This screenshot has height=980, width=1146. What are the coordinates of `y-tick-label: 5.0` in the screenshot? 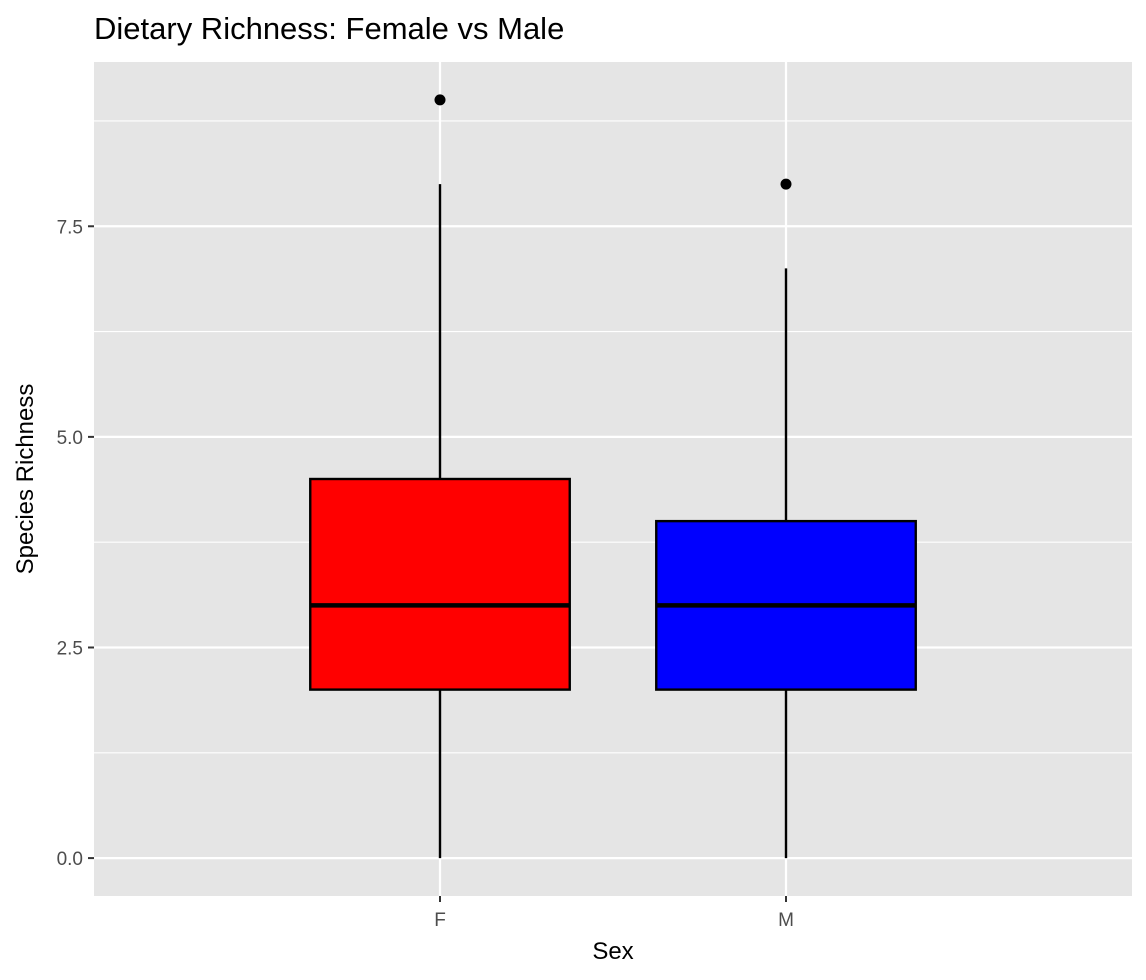 It's located at (70, 438).